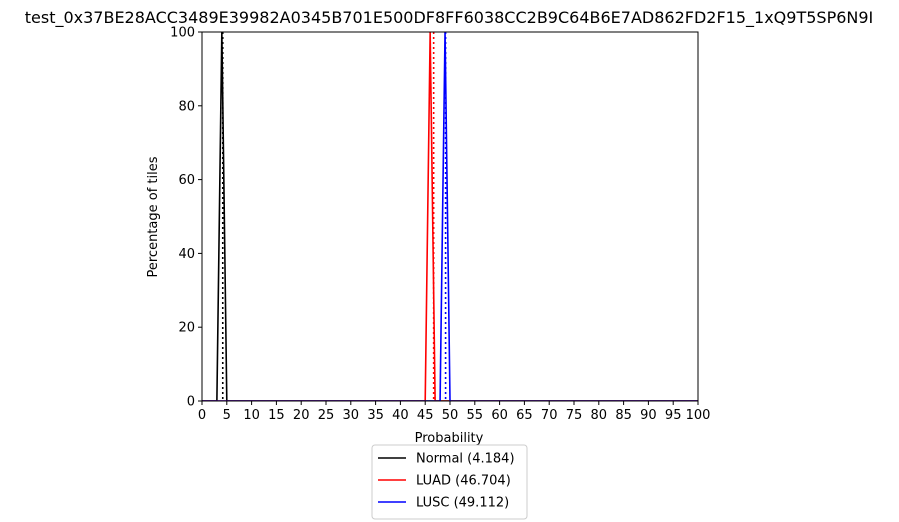 This screenshot has width=899, height=522. I want to click on legend-label-1: LUAD (46.704), so click(463, 481).